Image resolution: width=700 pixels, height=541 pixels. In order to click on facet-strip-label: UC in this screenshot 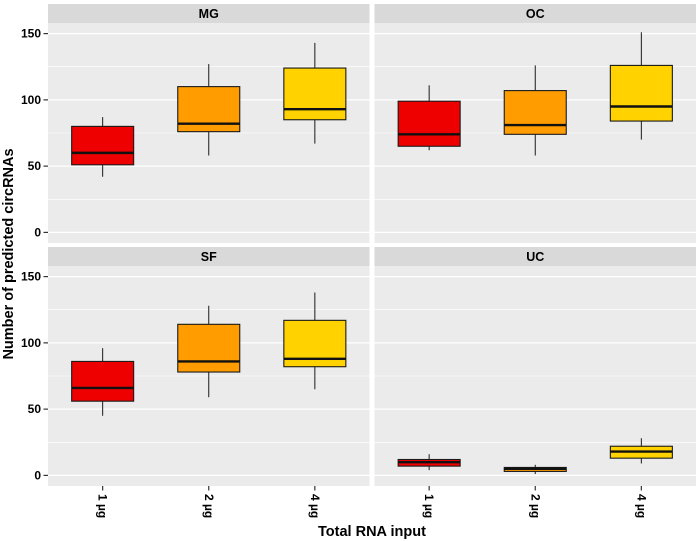, I will do `click(535, 257)`.